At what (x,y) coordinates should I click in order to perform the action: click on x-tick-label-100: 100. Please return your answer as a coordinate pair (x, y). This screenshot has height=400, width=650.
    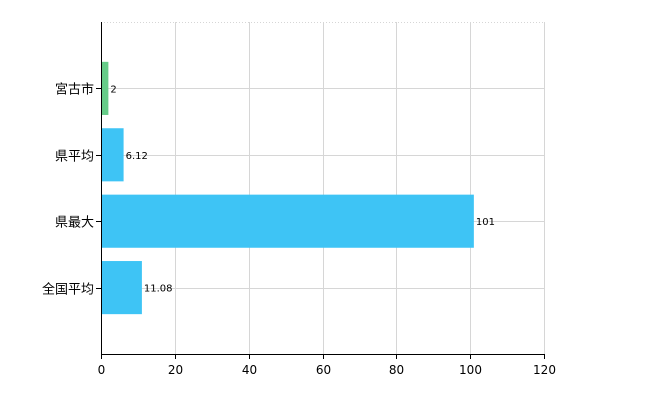
    Looking at the image, I should click on (470, 370).